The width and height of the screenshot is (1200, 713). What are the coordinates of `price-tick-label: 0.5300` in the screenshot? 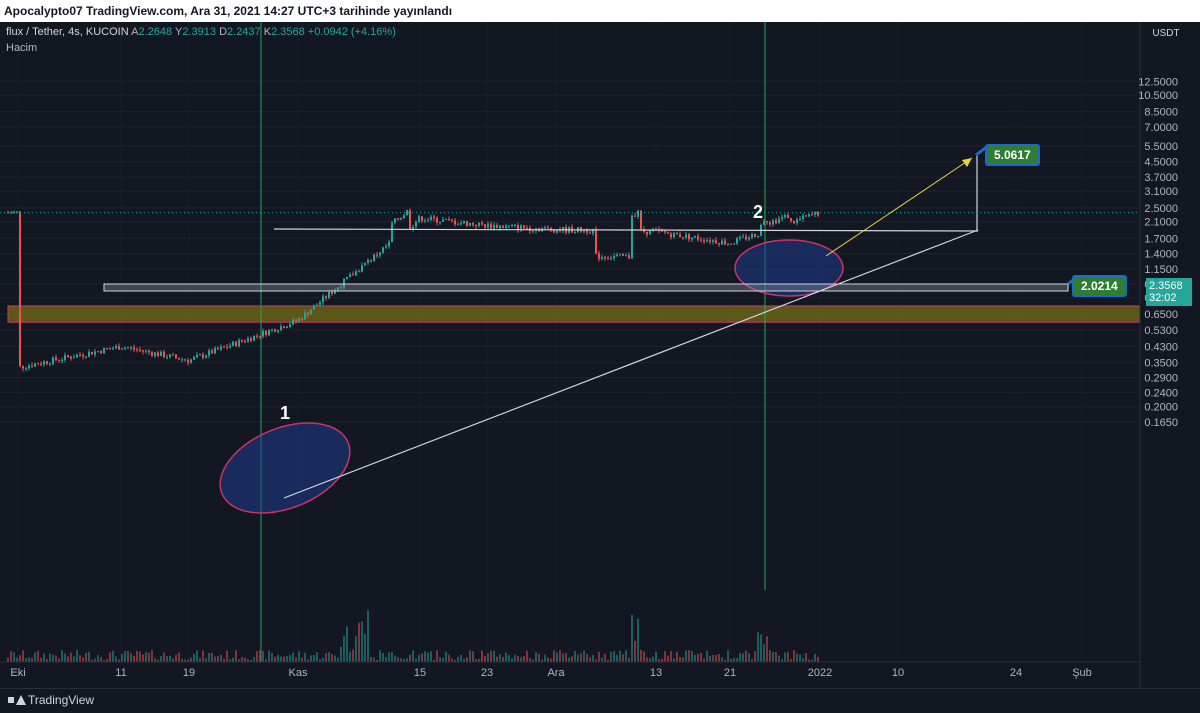 It's located at (1161, 331).